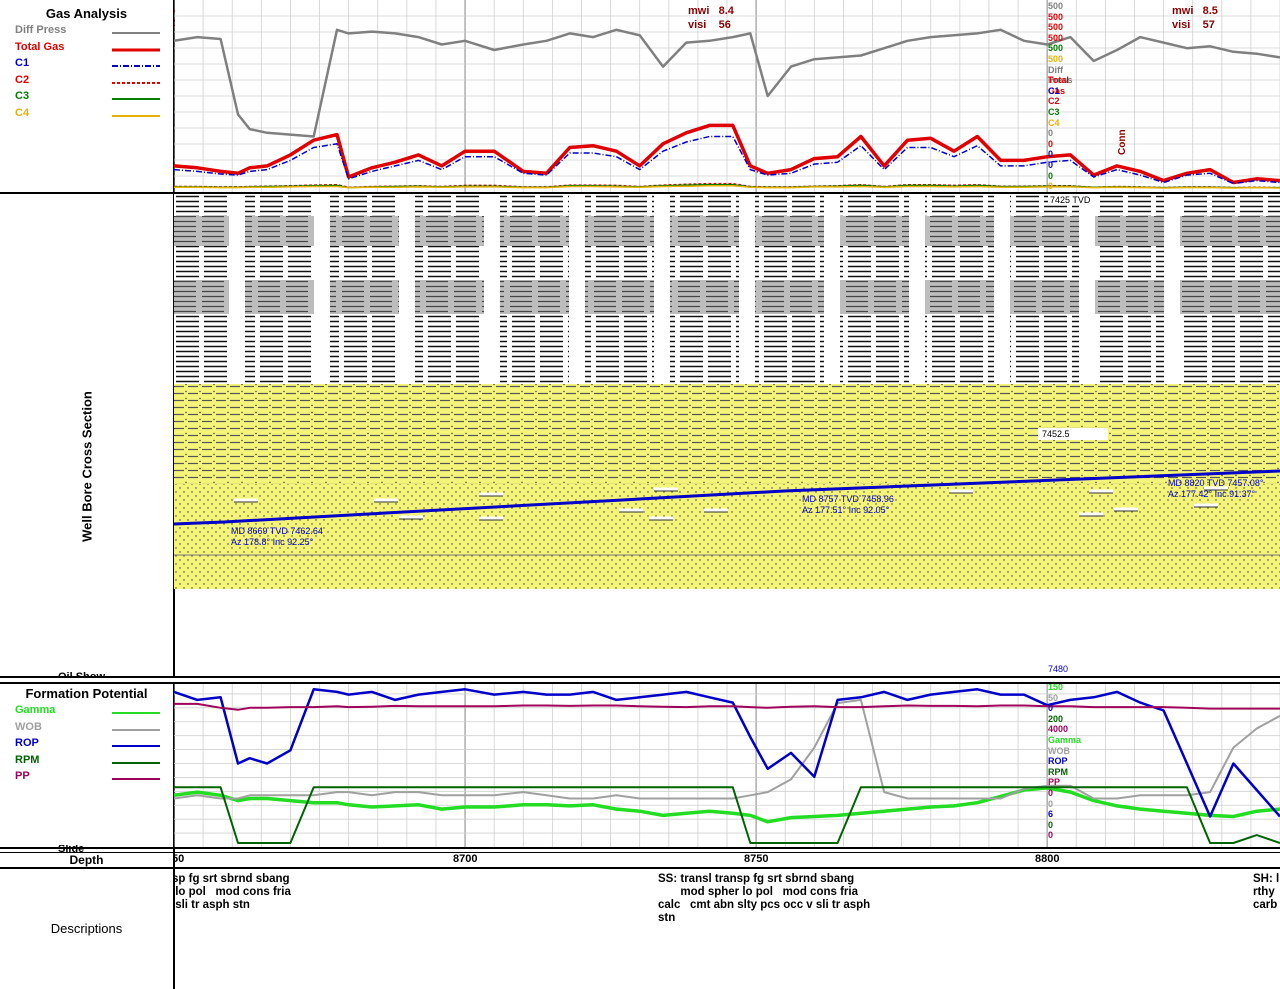 The image size is (1280, 989). What do you see at coordinates (1054, 101) in the screenshot?
I see `scale-label: C2` at bounding box center [1054, 101].